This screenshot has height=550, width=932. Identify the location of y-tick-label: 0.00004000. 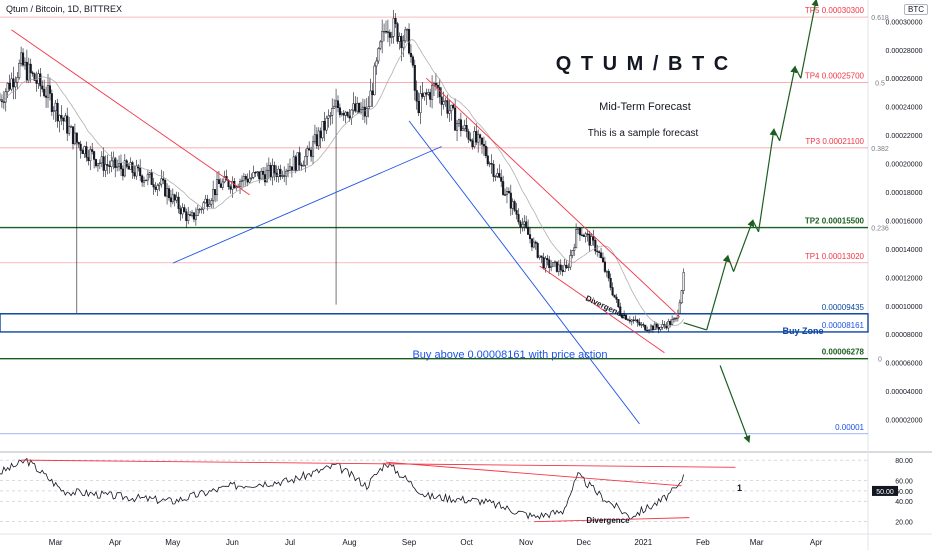
(904, 392).